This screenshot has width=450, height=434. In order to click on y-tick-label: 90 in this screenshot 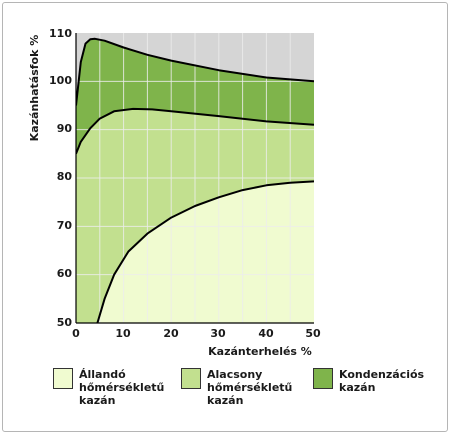, I will do `click(64, 128)`.